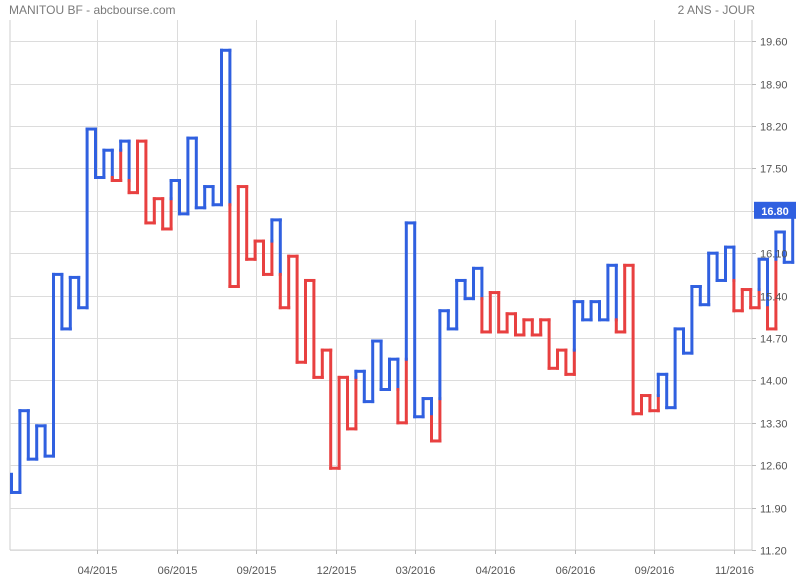 The width and height of the screenshot is (800, 580). I want to click on x-tick-label: 03/2016, so click(416, 571).